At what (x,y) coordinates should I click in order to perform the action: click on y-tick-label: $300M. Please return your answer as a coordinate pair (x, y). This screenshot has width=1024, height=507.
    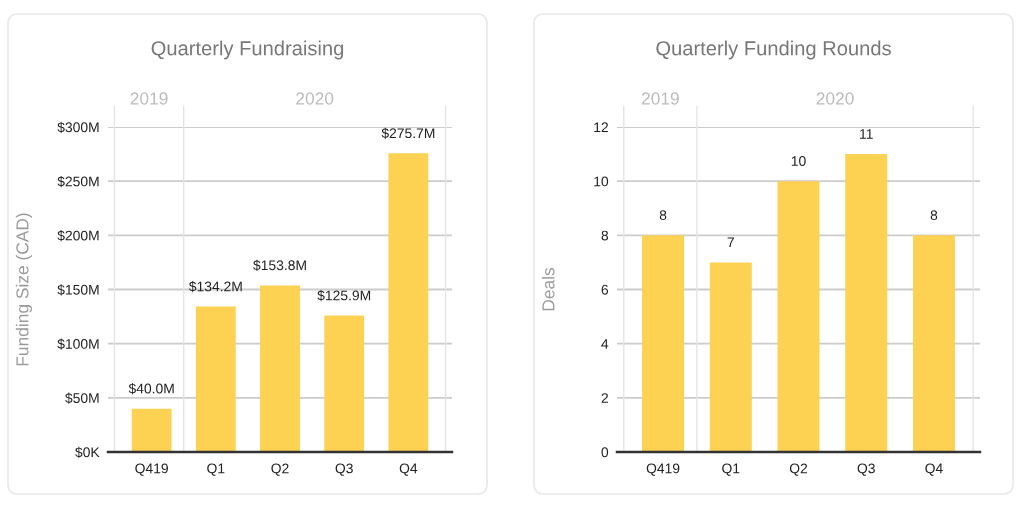
    Looking at the image, I should click on (78, 127).